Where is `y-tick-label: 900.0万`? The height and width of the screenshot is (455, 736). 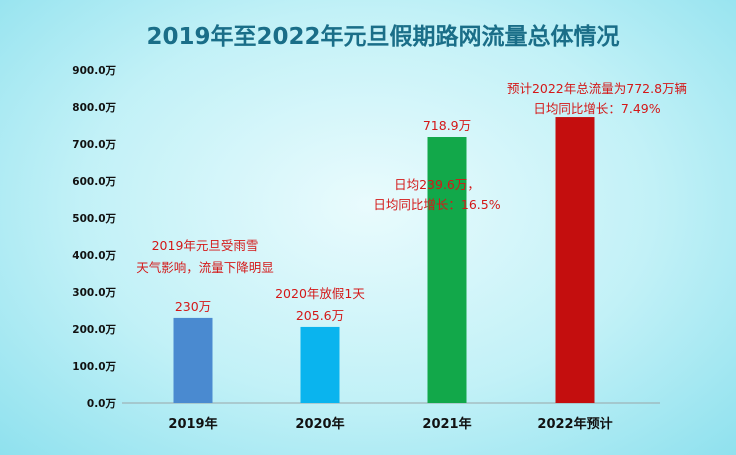
y-tick-label: 900.0万 is located at coordinates (94, 71).